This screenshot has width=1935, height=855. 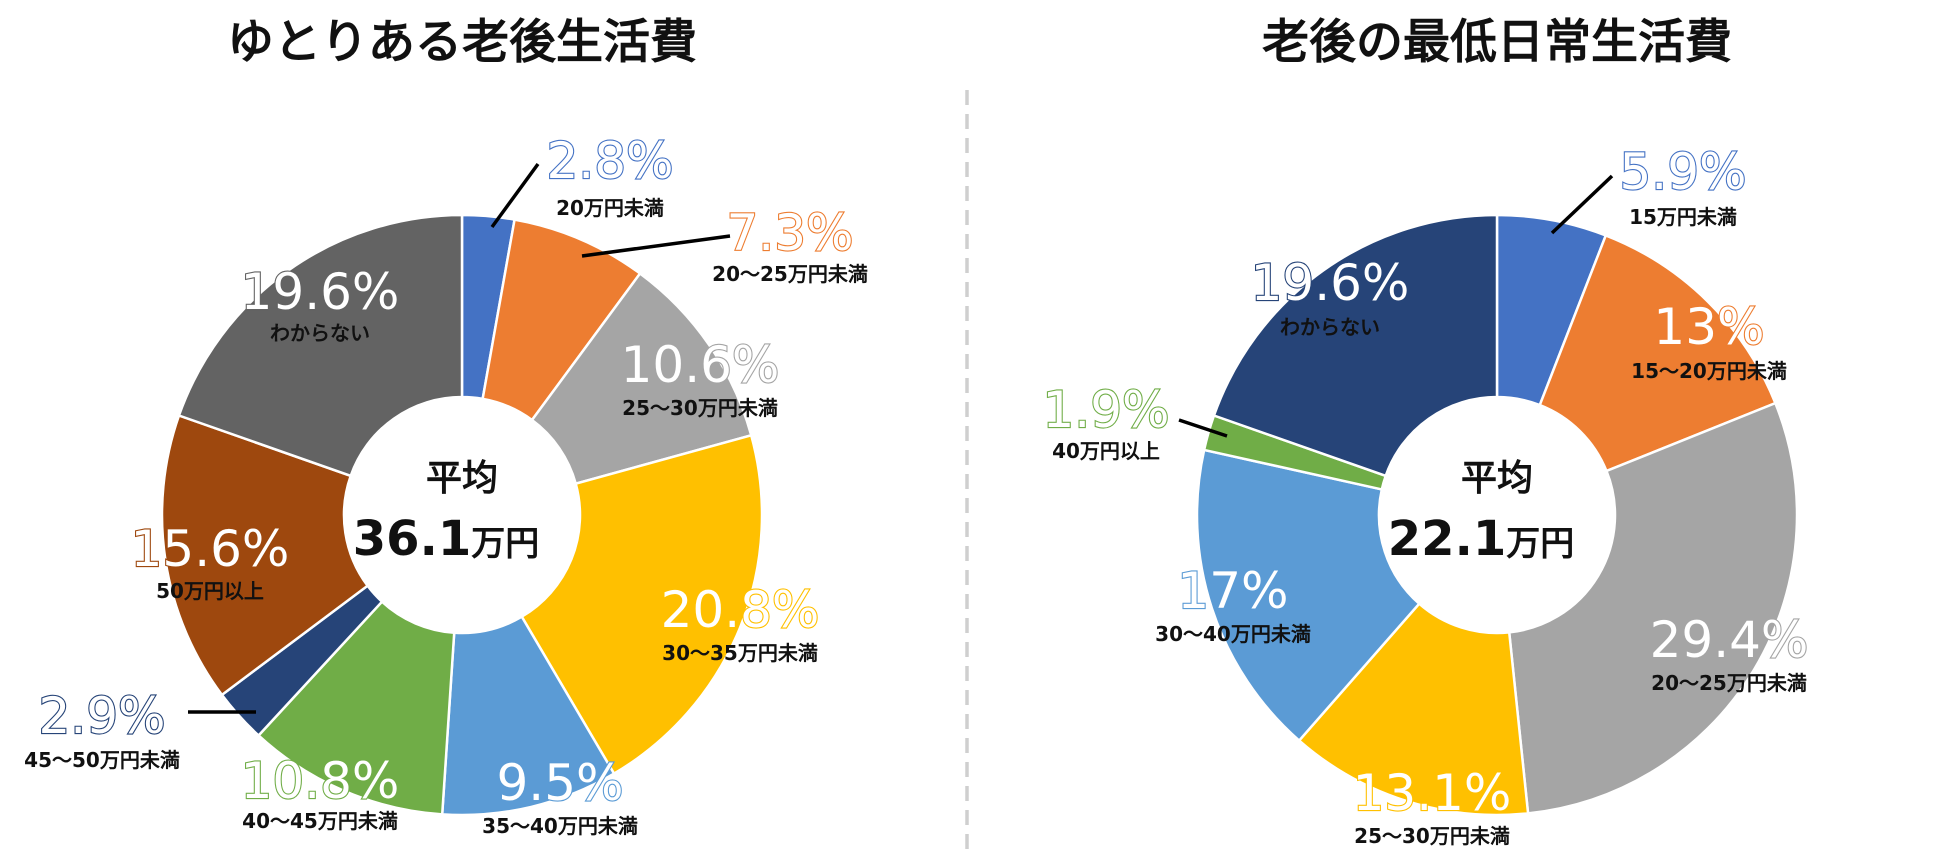 What do you see at coordinates (210, 591) in the screenshot?
I see `category-label: 50万円以上` at bounding box center [210, 591].